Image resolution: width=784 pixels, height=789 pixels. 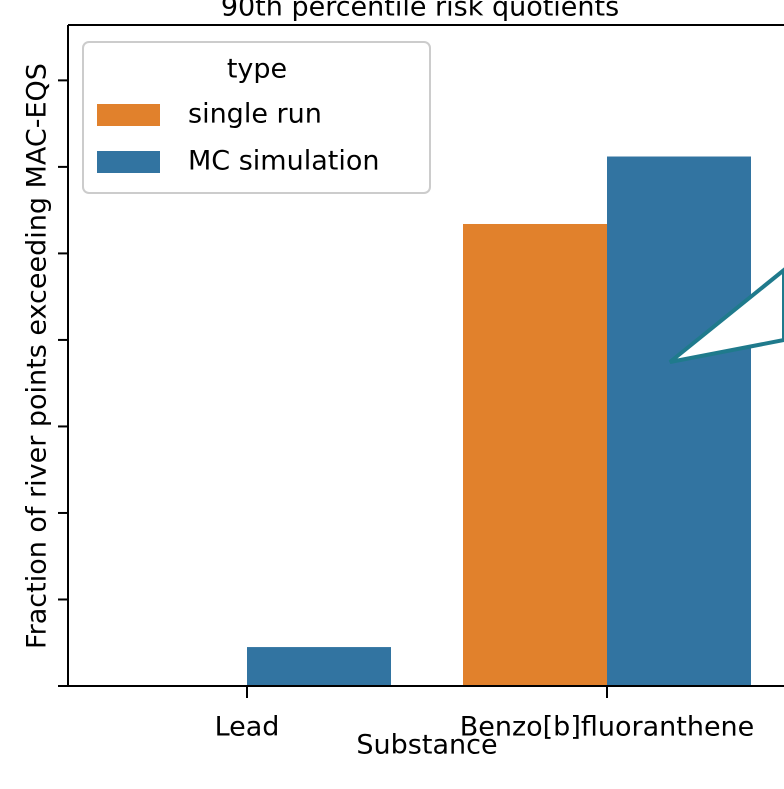 I want to click on legend-title: type, so click(x=257, y=69).